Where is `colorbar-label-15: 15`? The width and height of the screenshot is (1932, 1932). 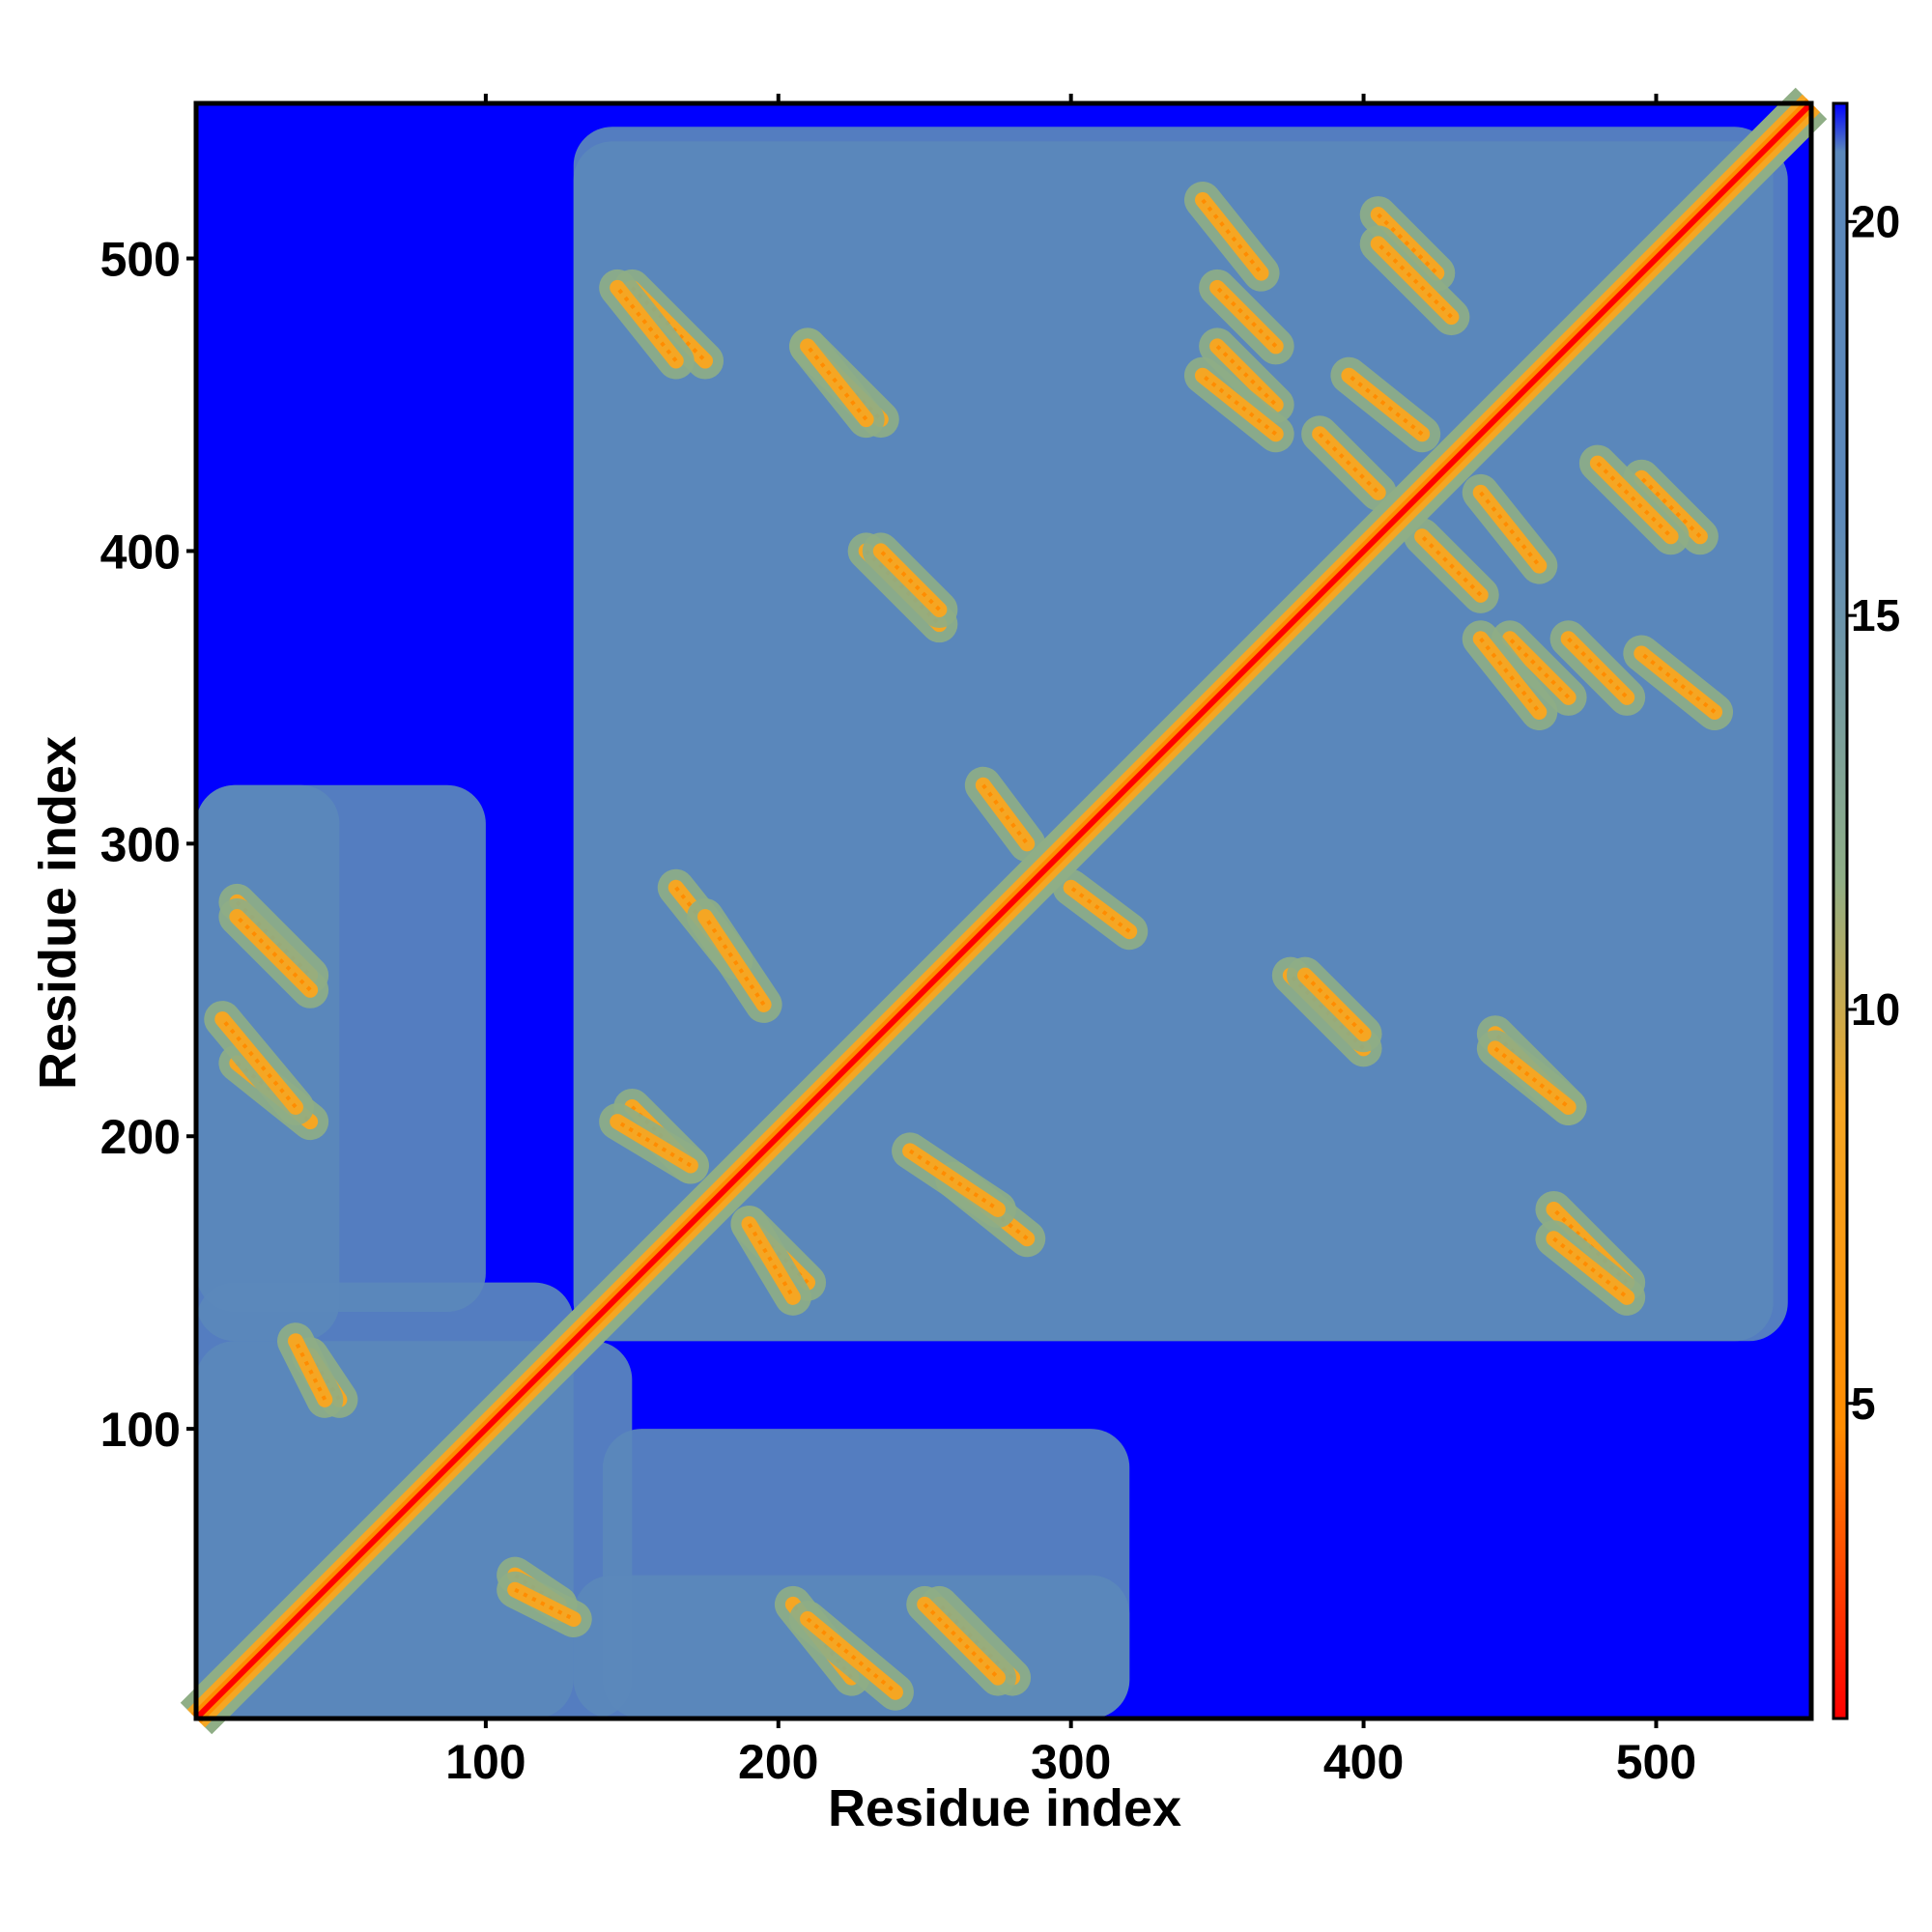 colorbar-label-15: 15 is located at coordinates (1875, 615).